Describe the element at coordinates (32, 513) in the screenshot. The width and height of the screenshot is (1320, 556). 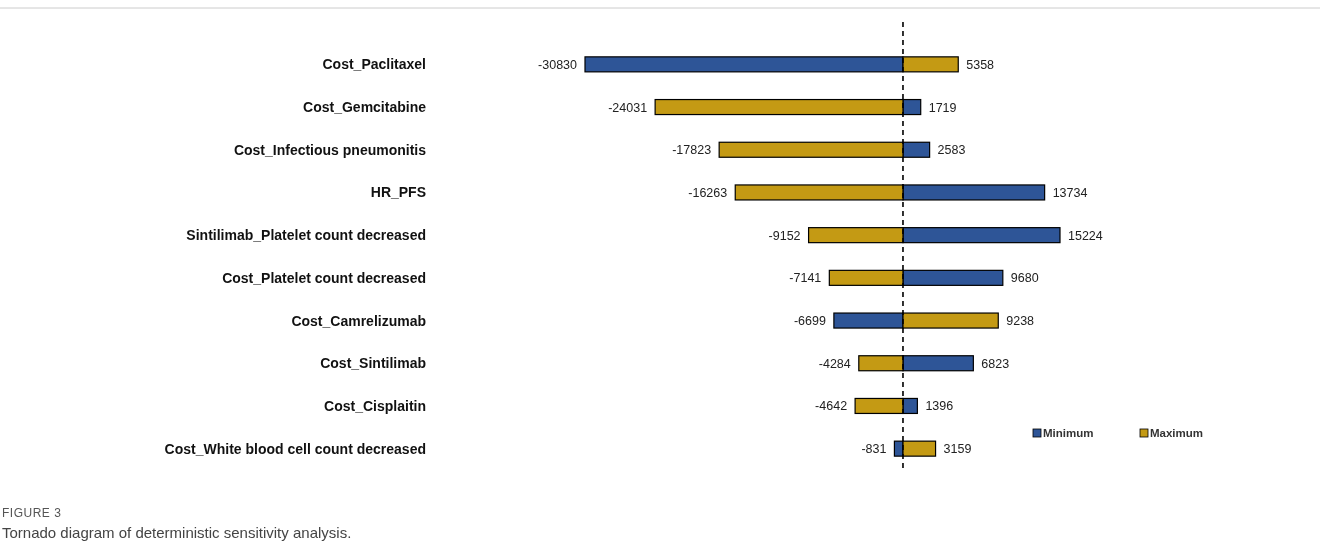
I see `caption: FIGURE 3` at that location.